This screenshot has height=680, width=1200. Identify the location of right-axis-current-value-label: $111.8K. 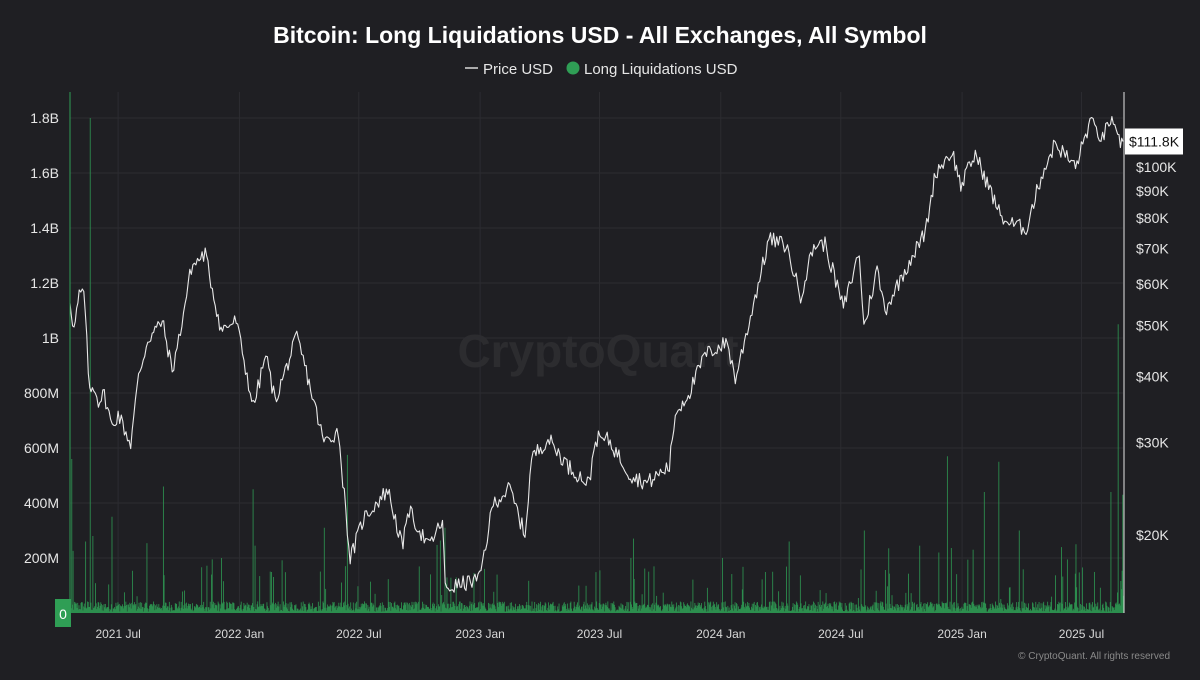
(1154, 141).